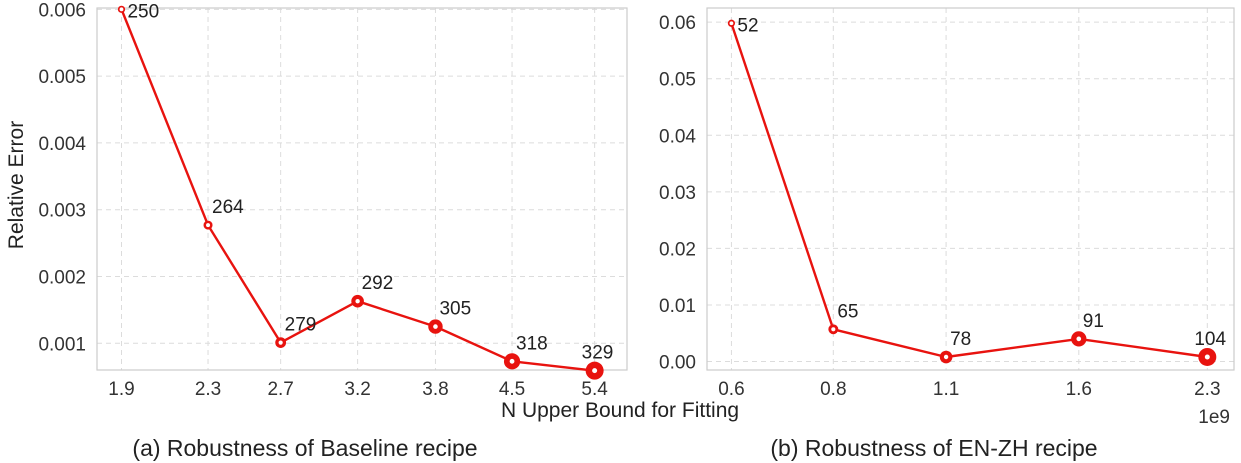 The height and width of the screenshot is (463, 1241). I want to click on y-tick-label: 0.06, so click(677, 23).